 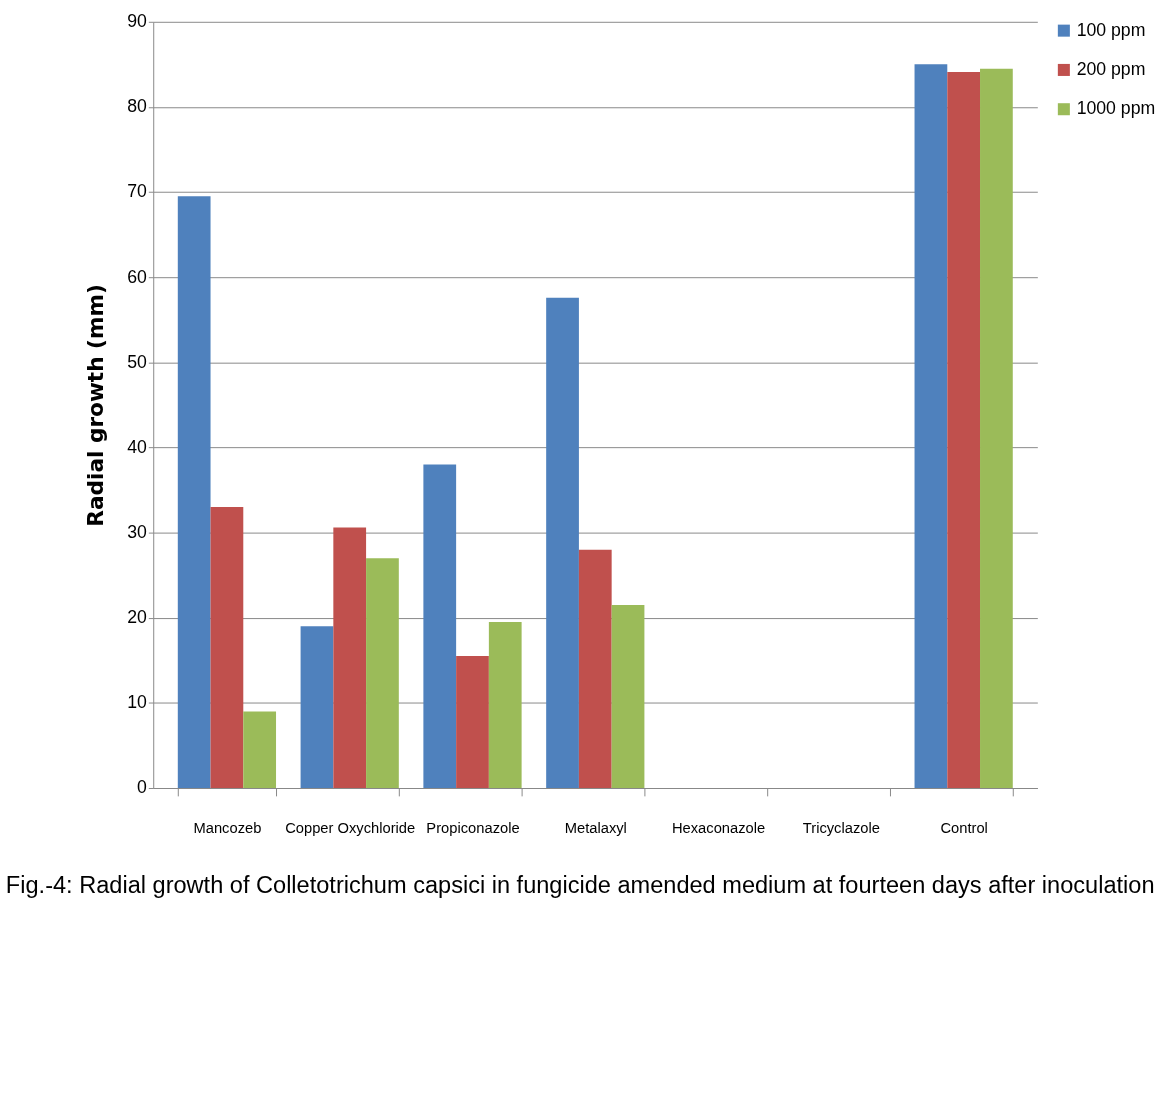 I want to click on y-tick-label: 70, so click(x=137, y=191).